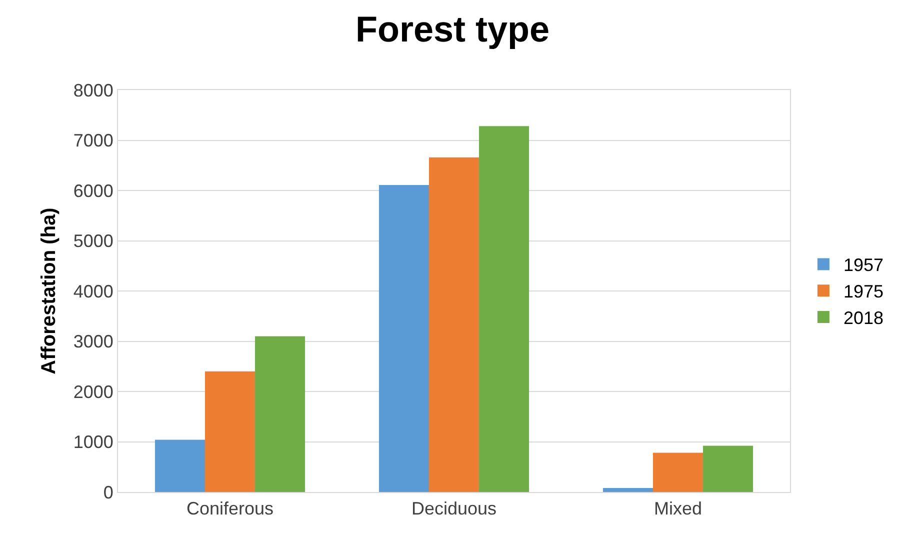 This screenshot has height=535, width=905. Describe the element at coordinates (454, 508) in the screenshot. I see `x-tick-label: Deciduous` at that location.